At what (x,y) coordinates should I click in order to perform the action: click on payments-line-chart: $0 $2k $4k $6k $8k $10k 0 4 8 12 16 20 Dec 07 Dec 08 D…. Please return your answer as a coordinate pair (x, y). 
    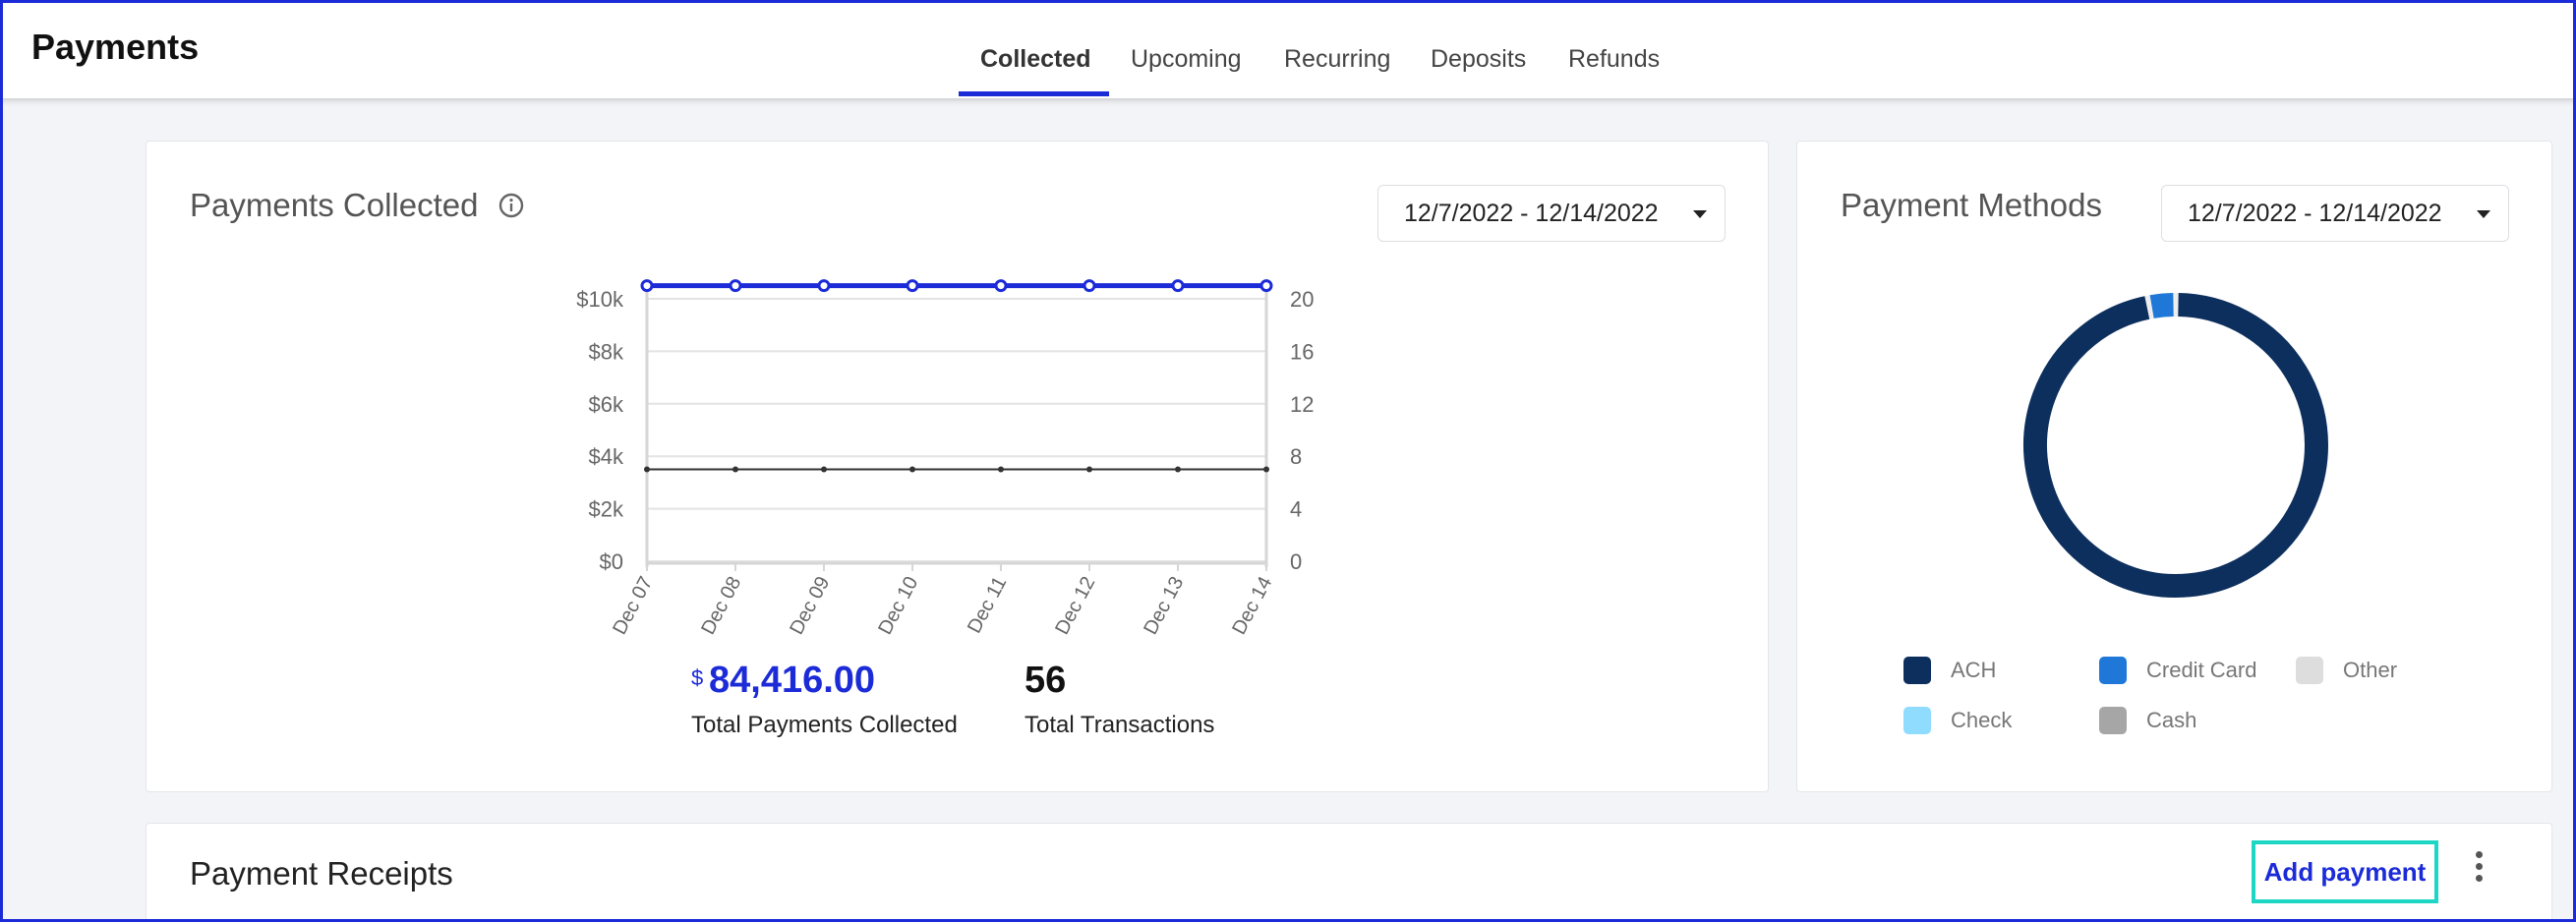
    Looking at the image, I should click on (945, 458).